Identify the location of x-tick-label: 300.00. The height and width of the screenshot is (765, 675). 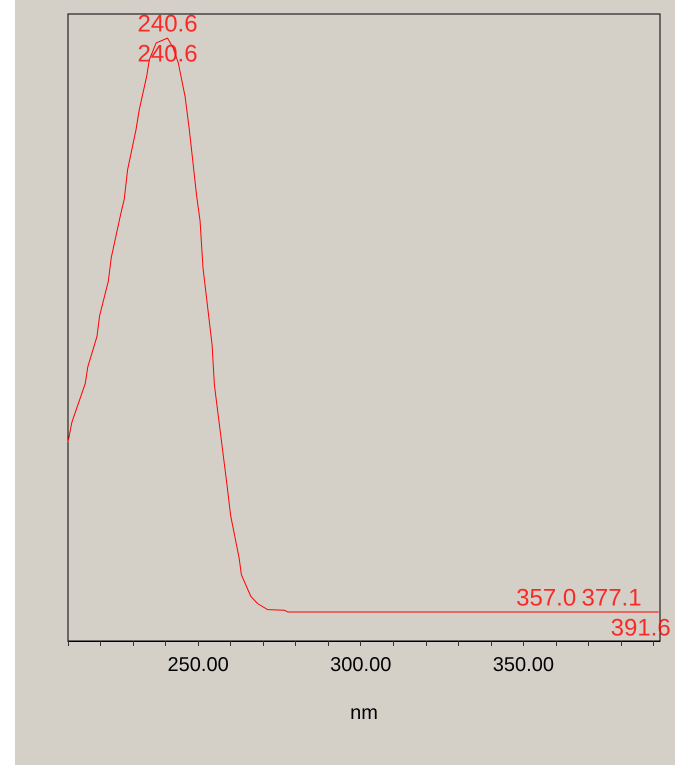
(361, 665).